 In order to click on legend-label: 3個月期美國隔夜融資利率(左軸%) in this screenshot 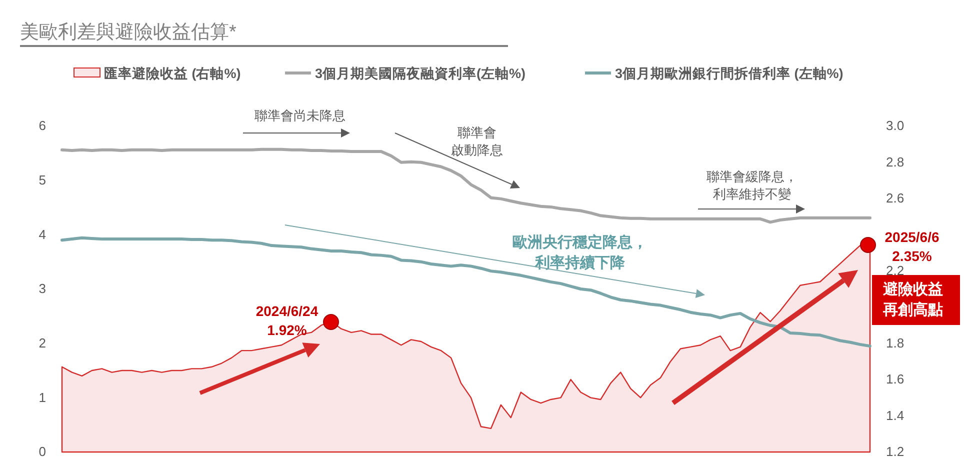, I will do `click(420, 73)`.